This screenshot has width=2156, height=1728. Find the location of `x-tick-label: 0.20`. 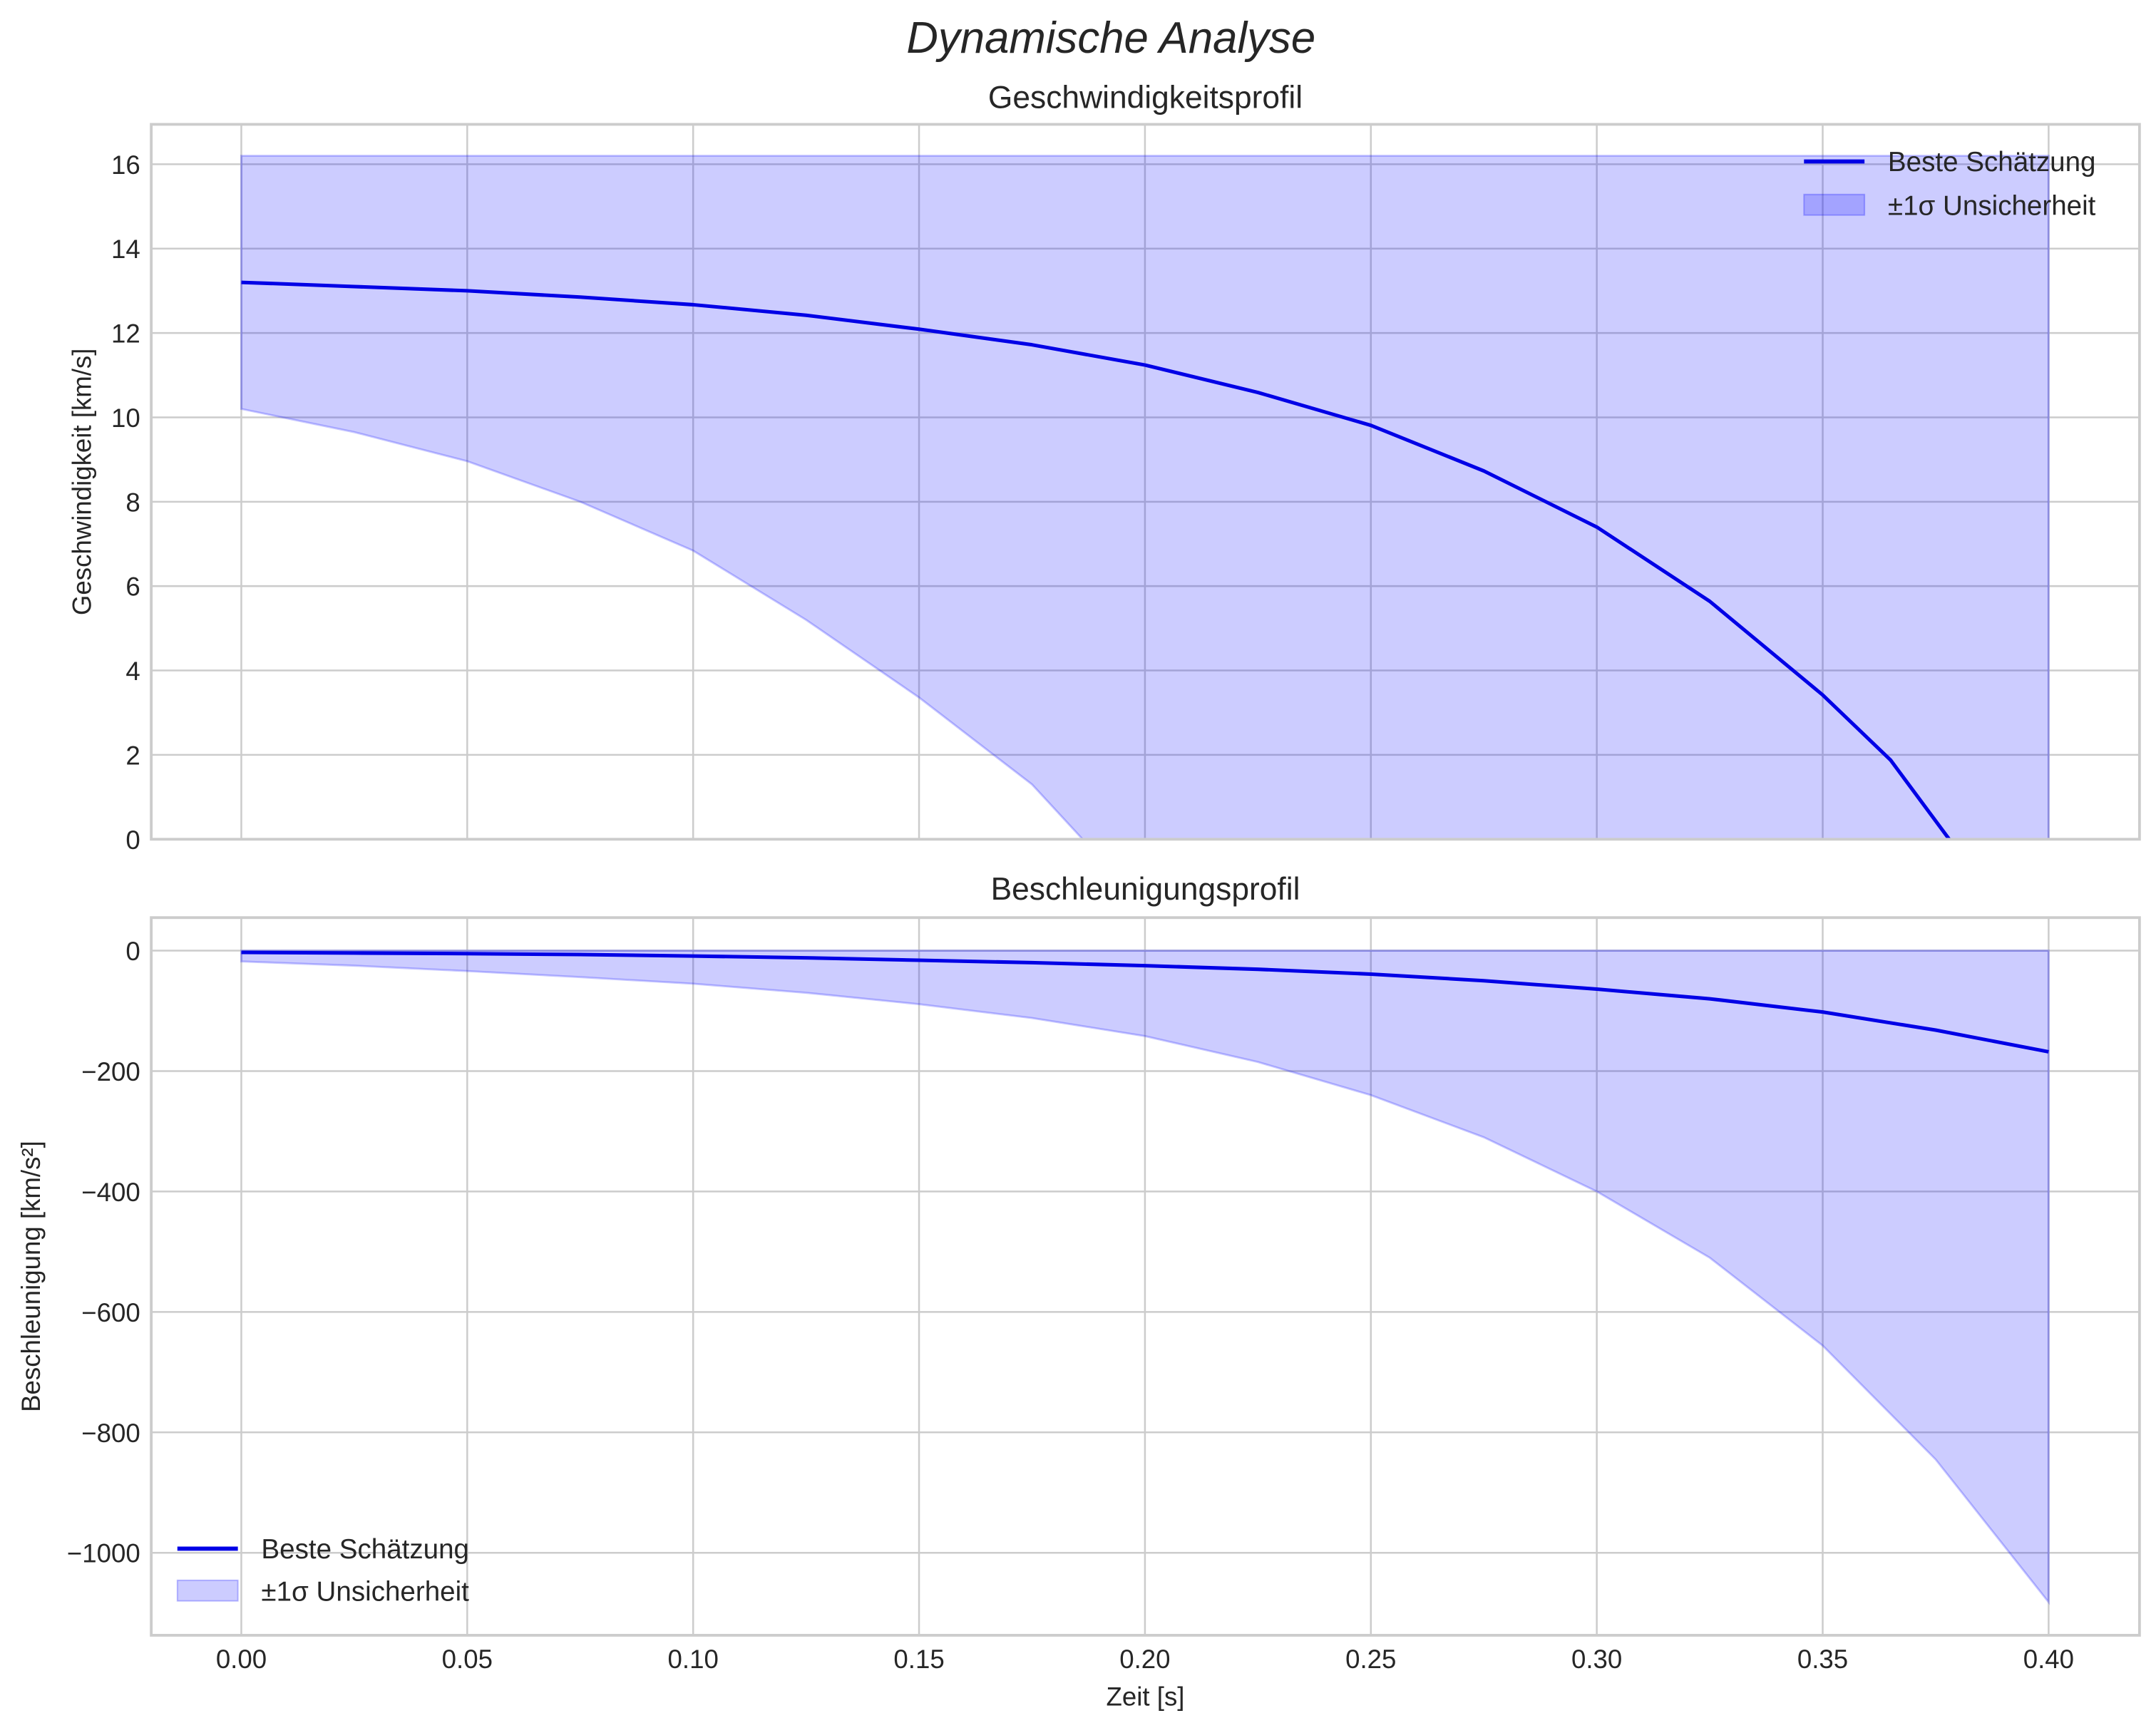

x-tick-label: 0.20 is located at coordinates (1144, 1659).